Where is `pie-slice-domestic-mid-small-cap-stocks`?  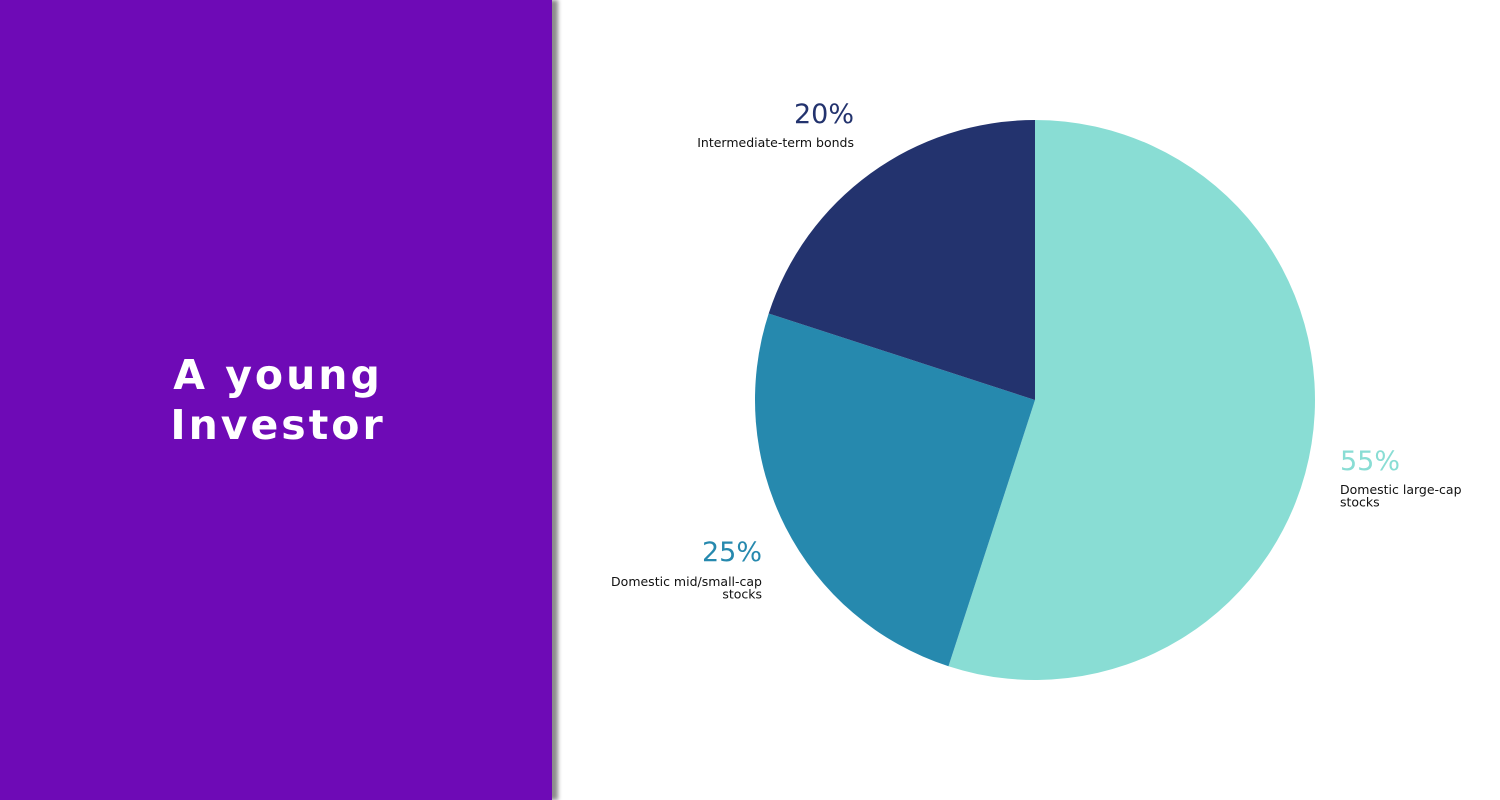
pie-slice-domestic-mid-small-cap-stocks is located at coordinates (895, 490).